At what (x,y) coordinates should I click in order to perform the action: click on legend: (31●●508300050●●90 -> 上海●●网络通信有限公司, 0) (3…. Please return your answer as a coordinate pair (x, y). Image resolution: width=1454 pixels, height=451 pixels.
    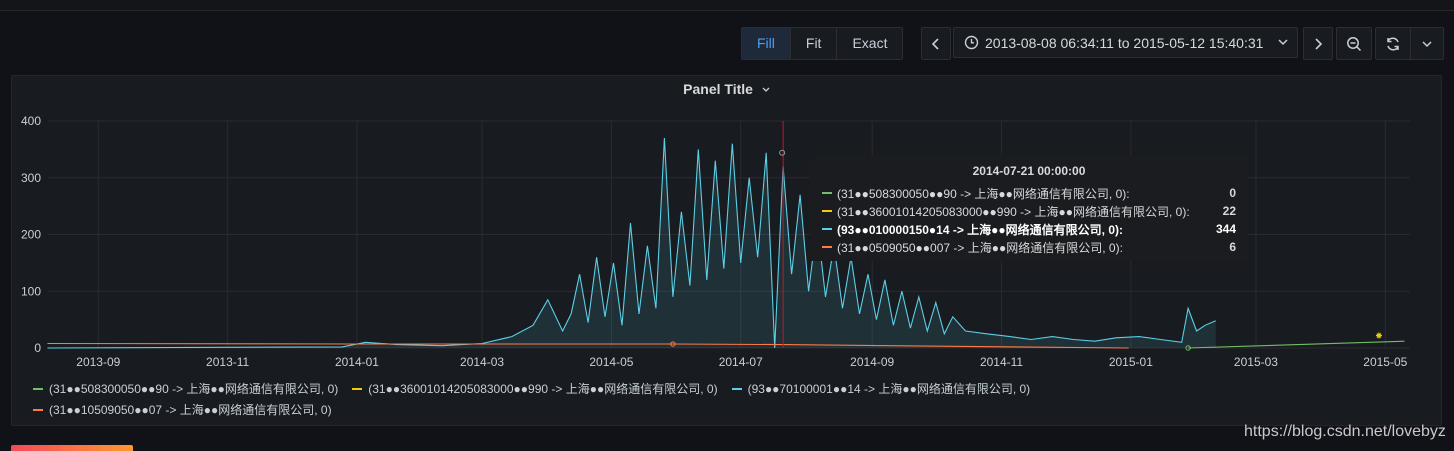
    Looking at the image, I should click on (723, 399).